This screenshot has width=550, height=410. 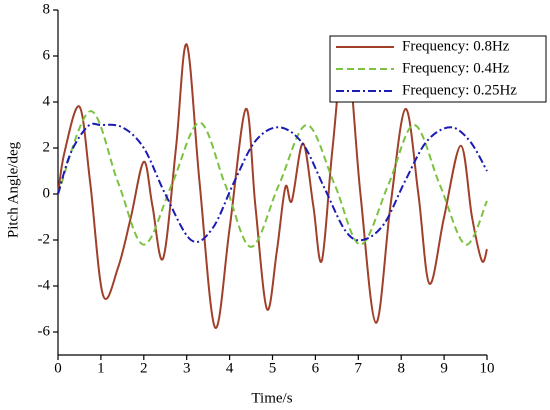 What do you see at coordinates (44, 285) in the screenshot?
I see `y-tick-label: -4` at bounding box center [44, 285].